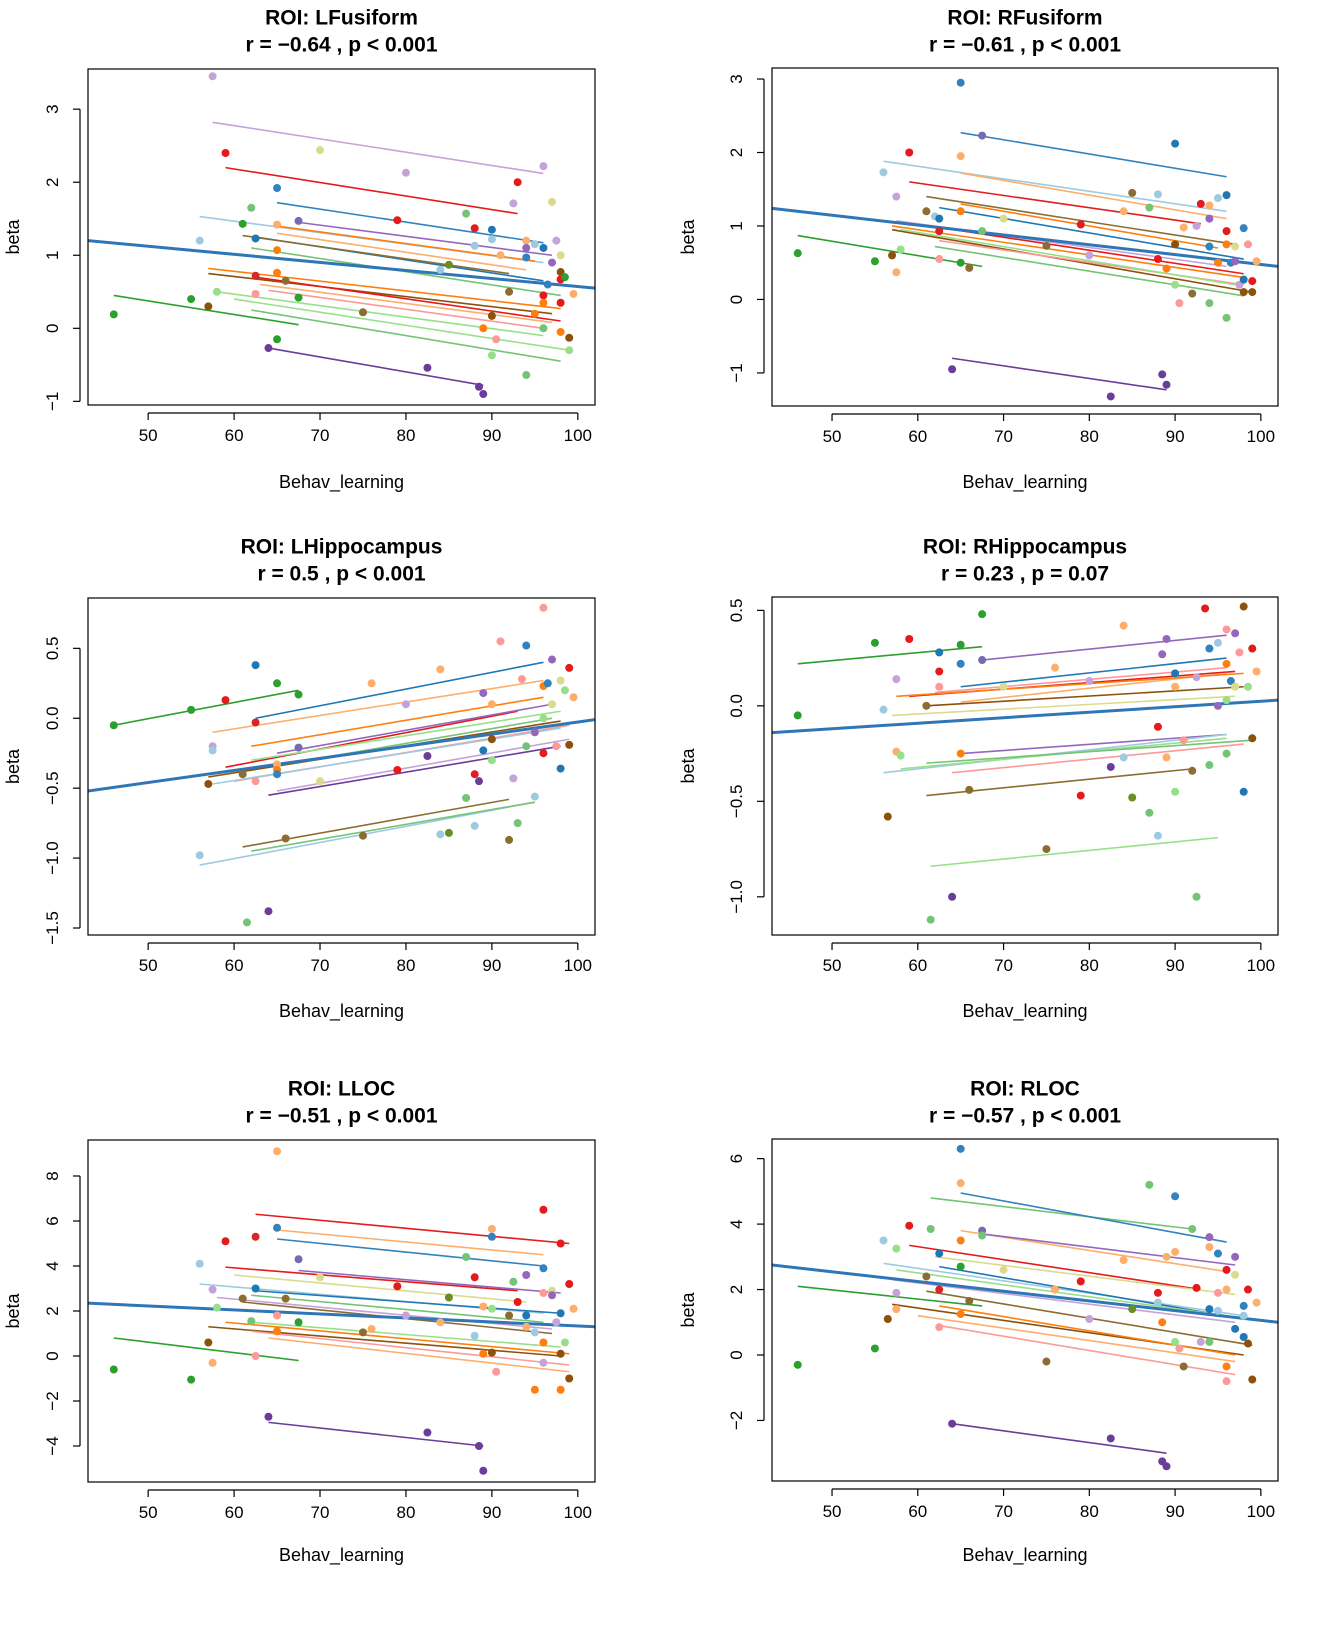 This screenshot has height=1628, width=1333. I want to click on y-tick-label: −1.5, so click(52, 928).